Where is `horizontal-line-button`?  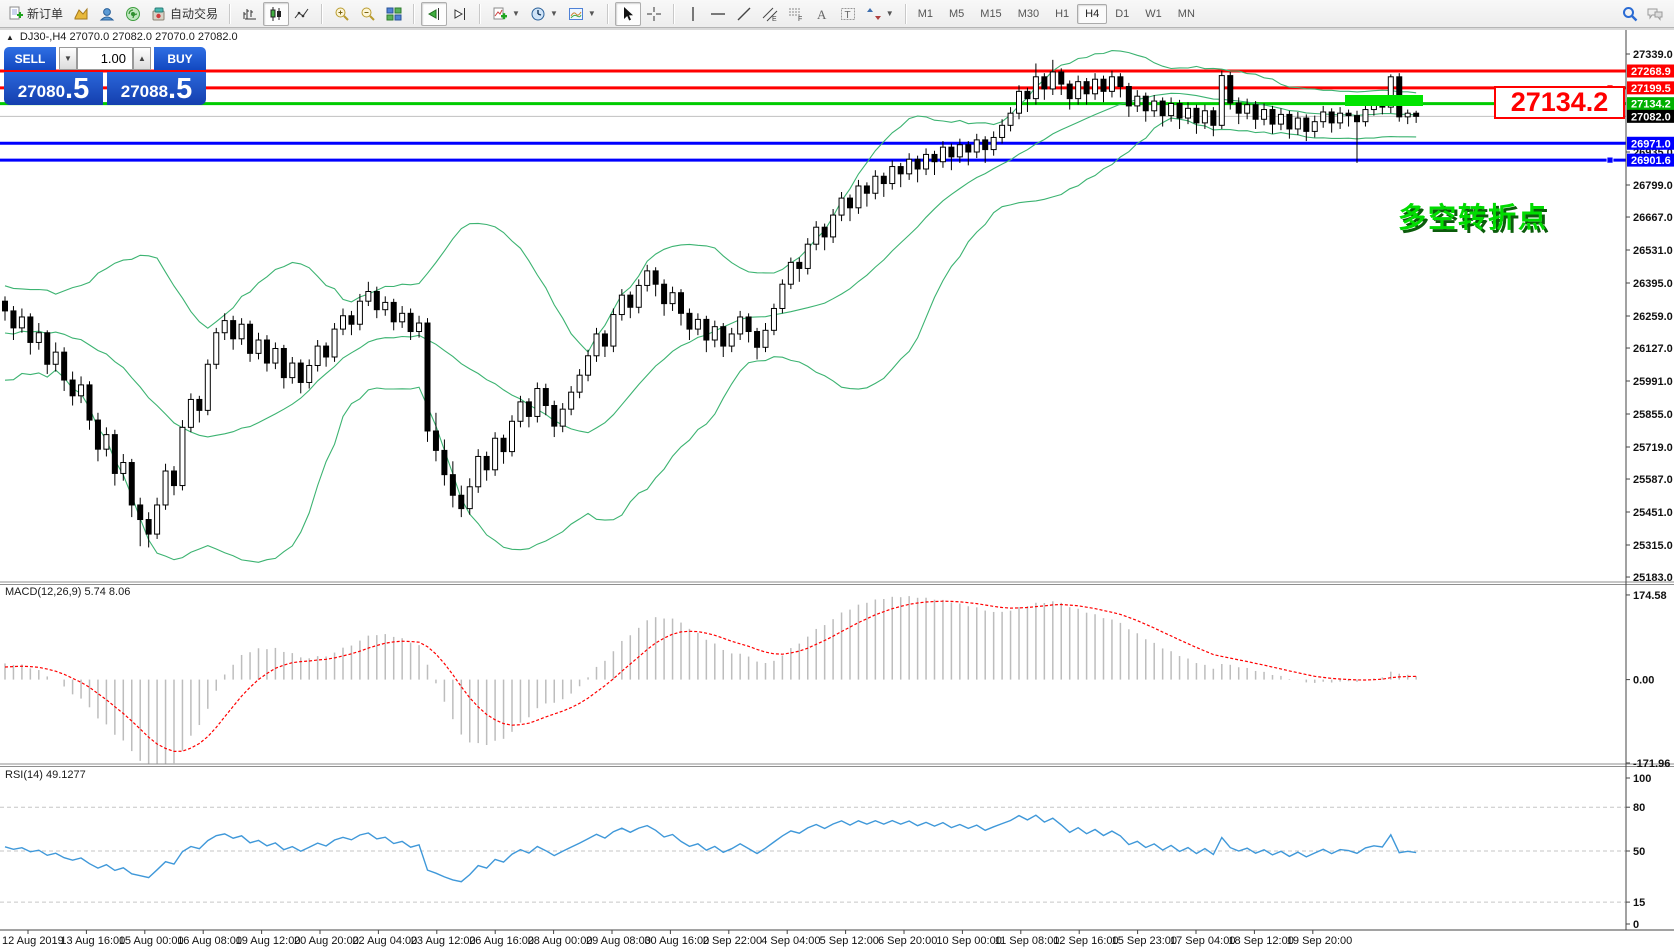
horizontal-line-button is located at coordinates (718, 14).